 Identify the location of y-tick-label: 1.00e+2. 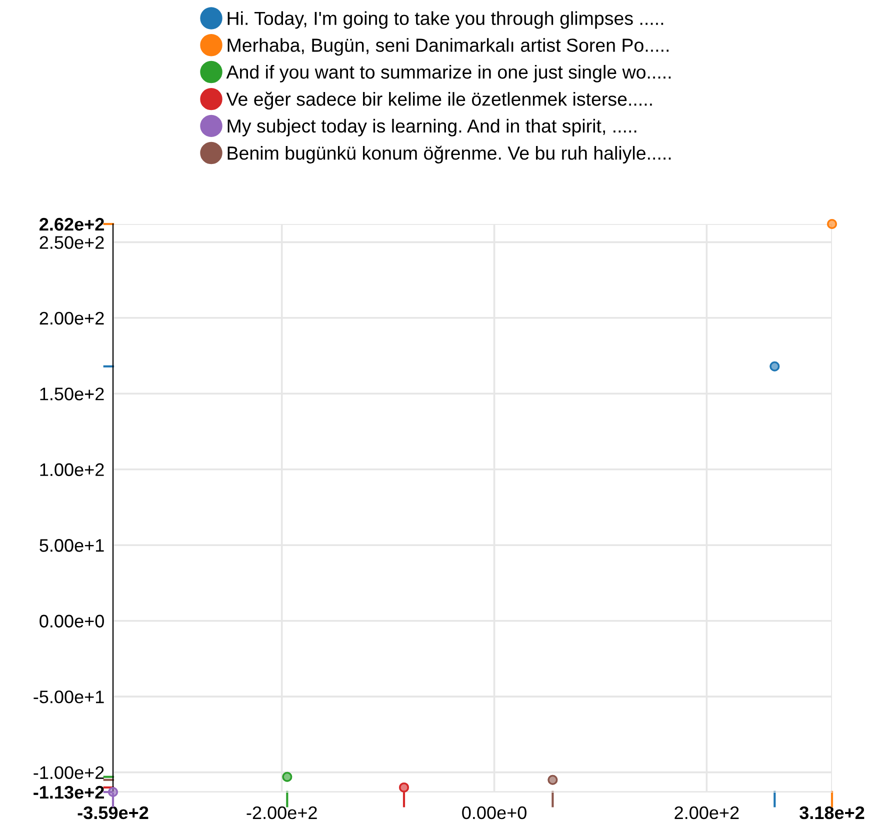
(72, 469).